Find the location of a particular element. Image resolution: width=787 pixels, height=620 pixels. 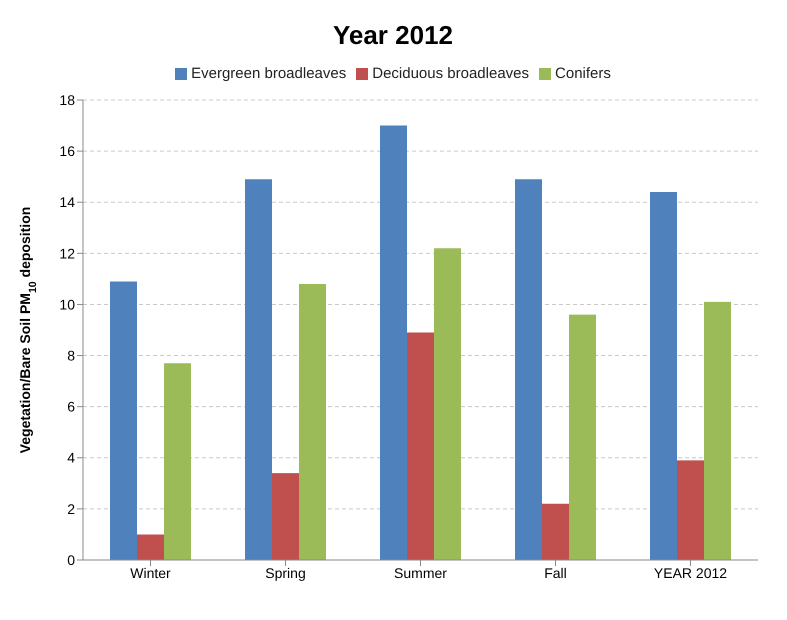

x-tick-label: YEAR 2012 is located at coordinates (691, 572).